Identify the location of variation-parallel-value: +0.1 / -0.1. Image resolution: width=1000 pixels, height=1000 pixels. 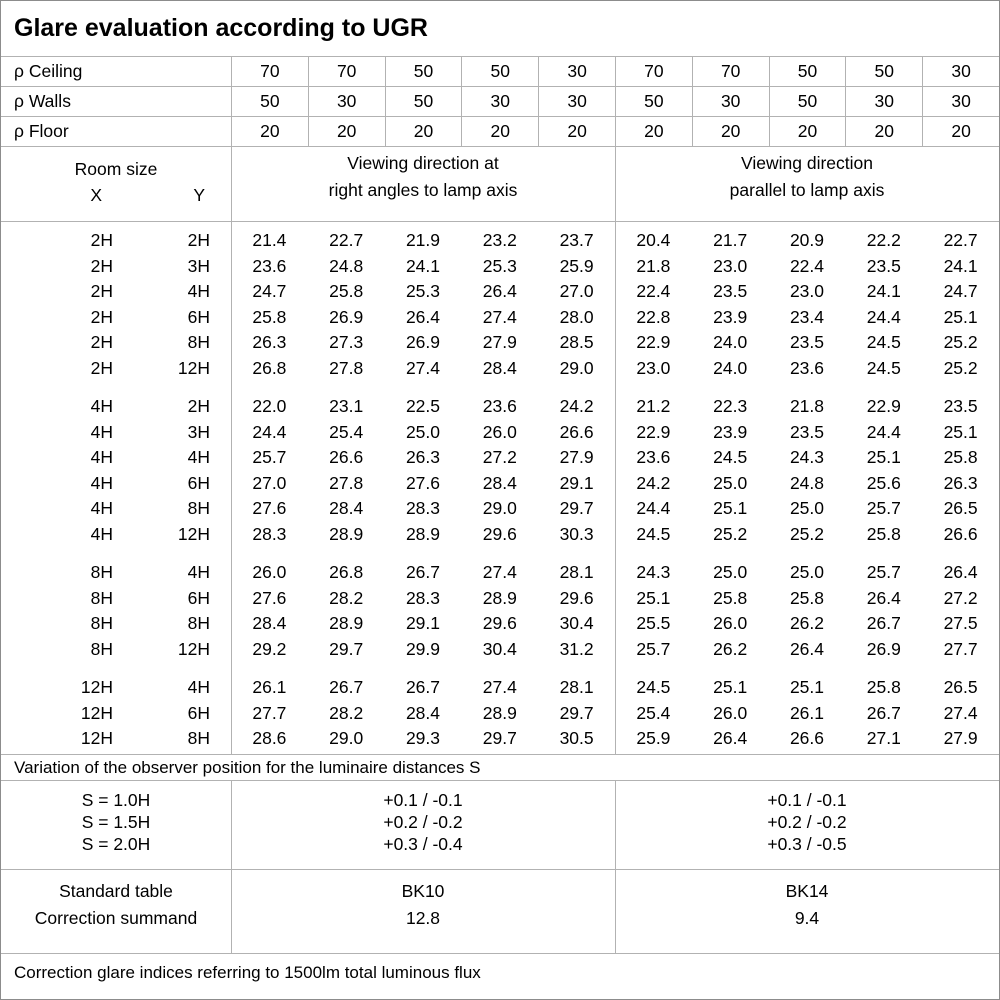
(807, 800).